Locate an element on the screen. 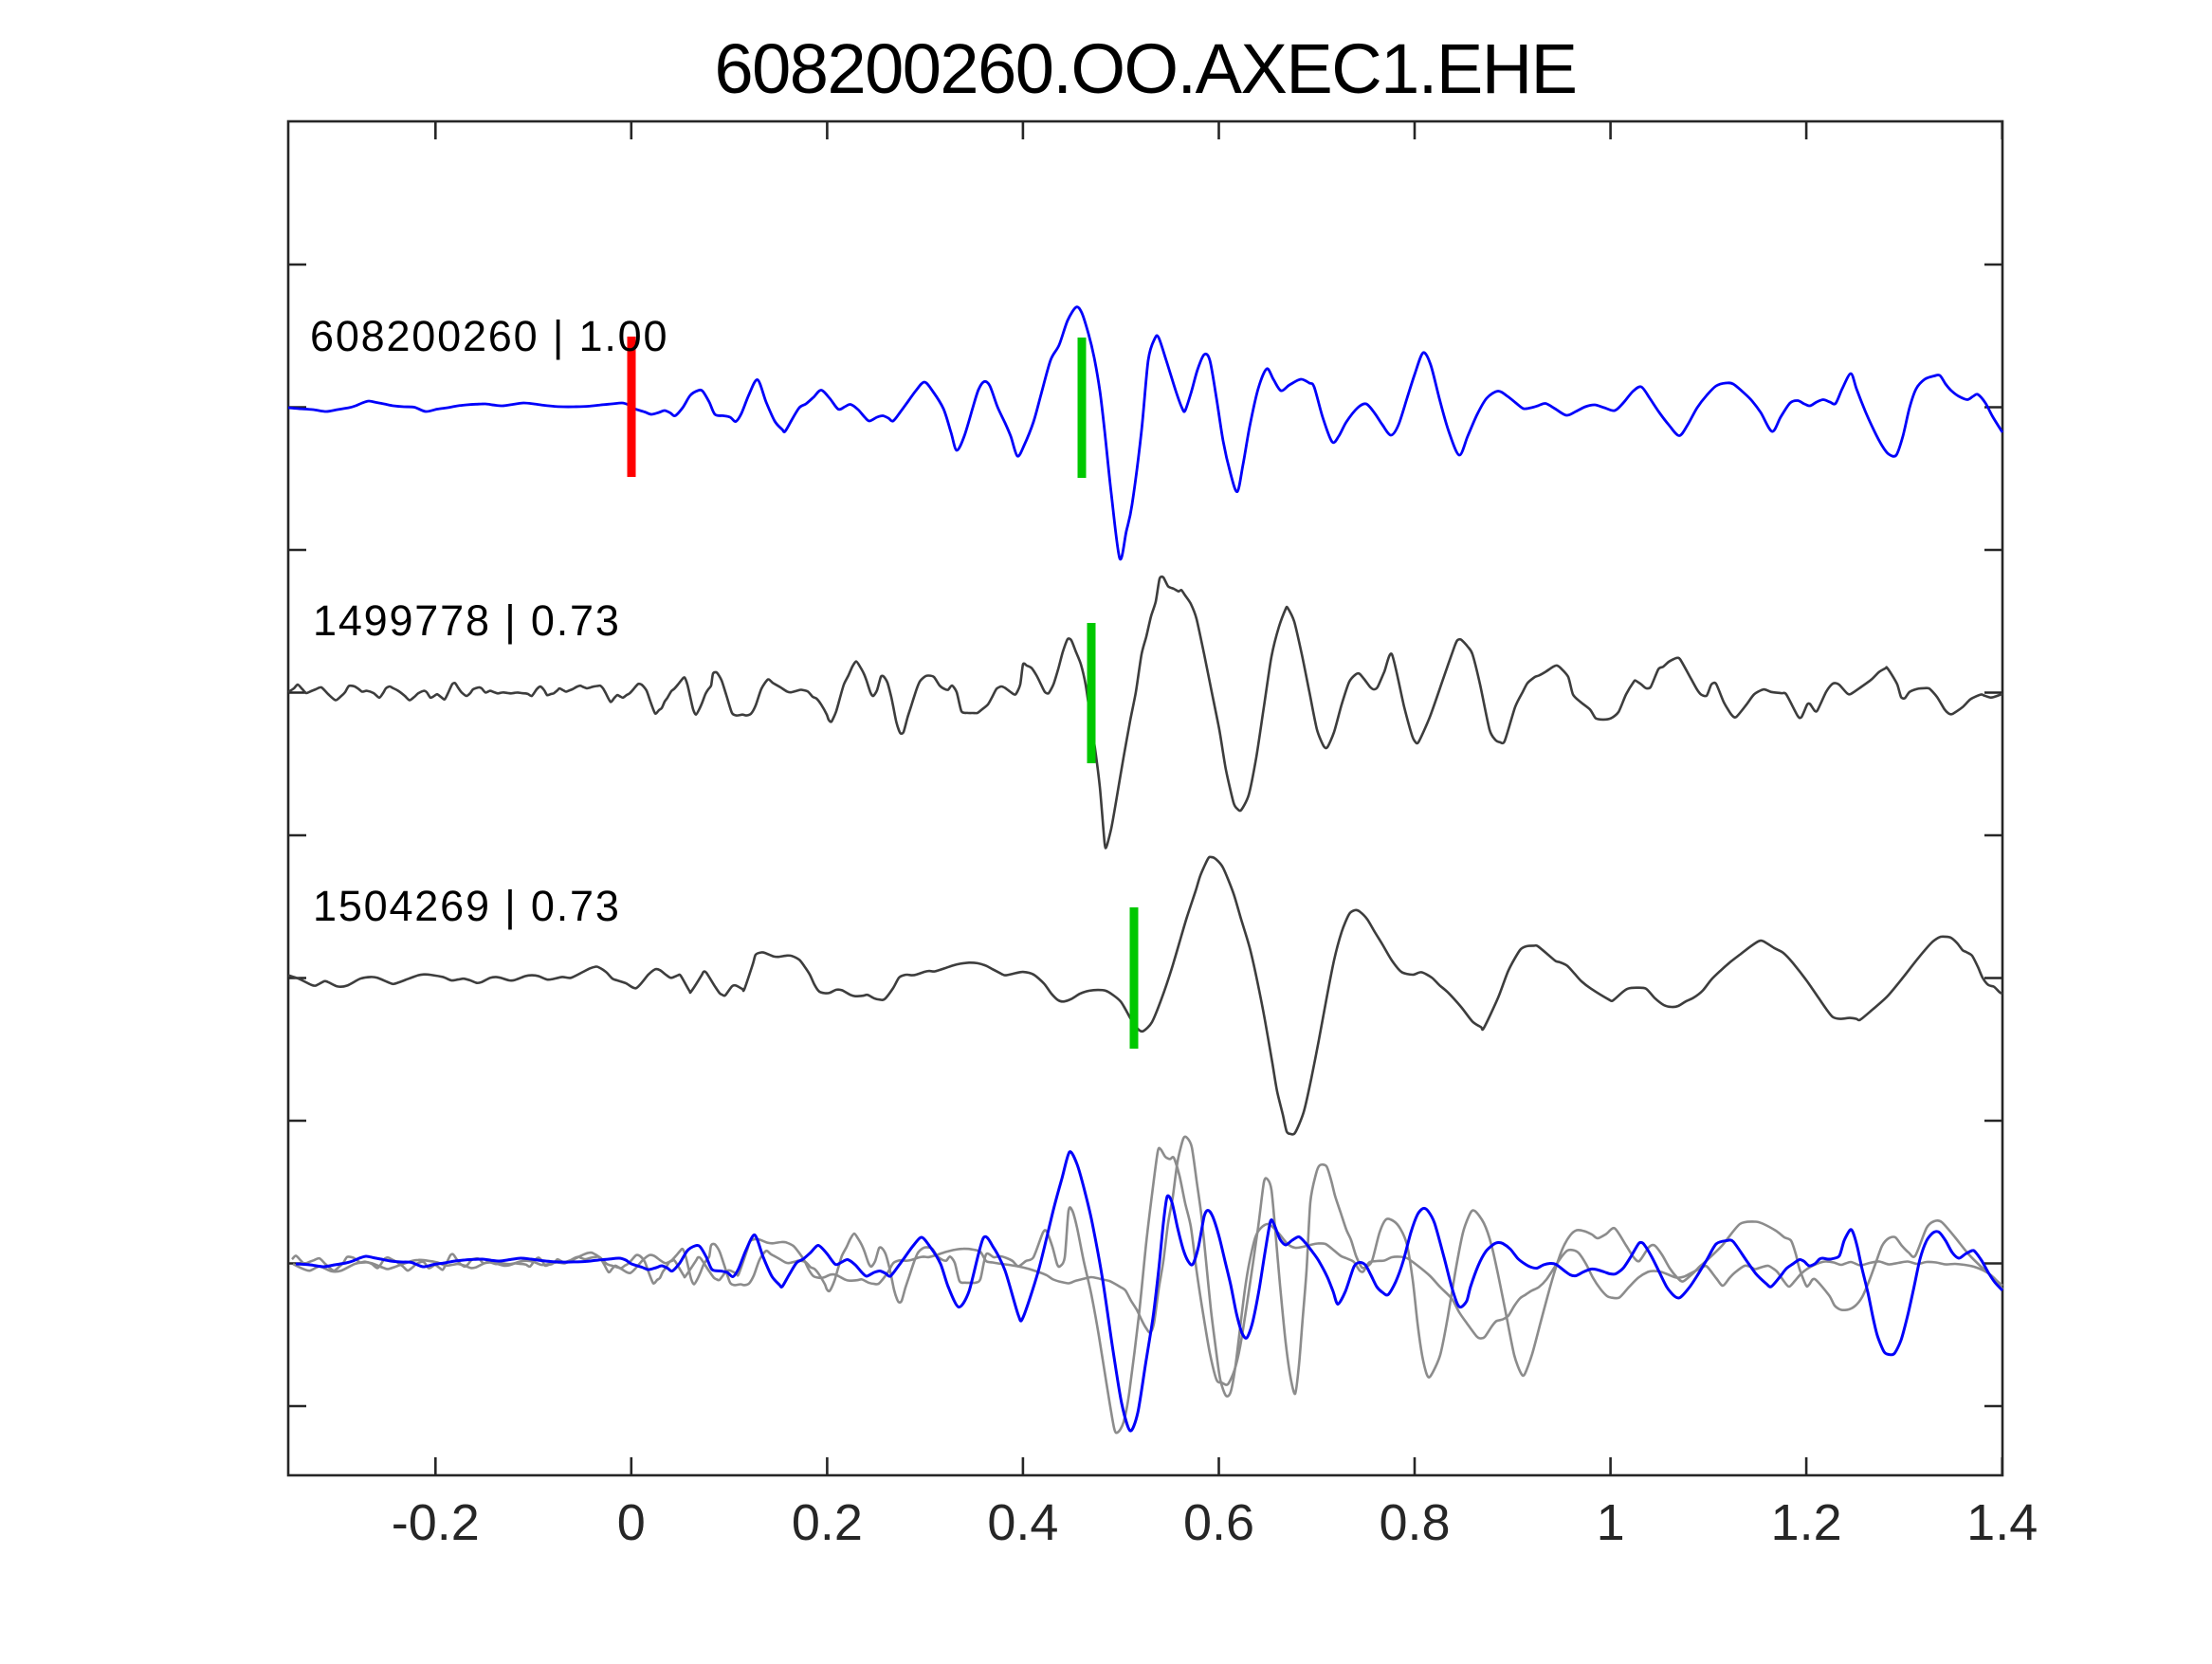  svg-text: 1499778 | 0.73 is located at coordinates (467, 620).